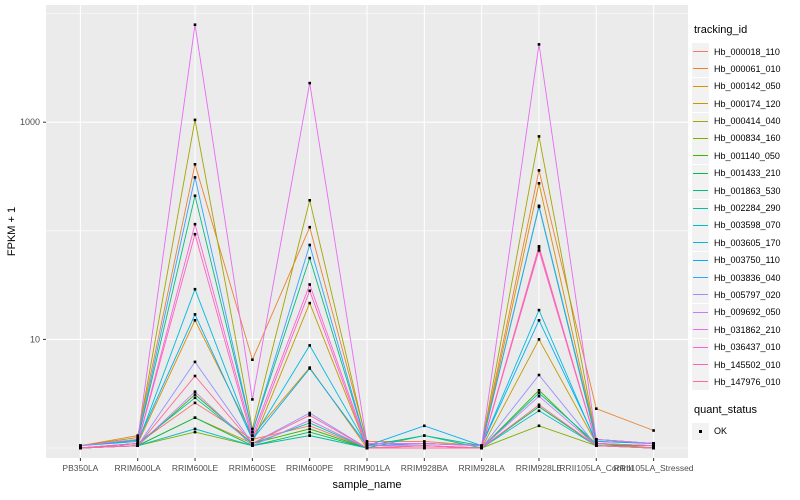 This screenshot has height=500, width=800. Describe the element at coordinates (747, 242) in the screenshot. I see `legend-item-label: Hb_003605_170` at that location.